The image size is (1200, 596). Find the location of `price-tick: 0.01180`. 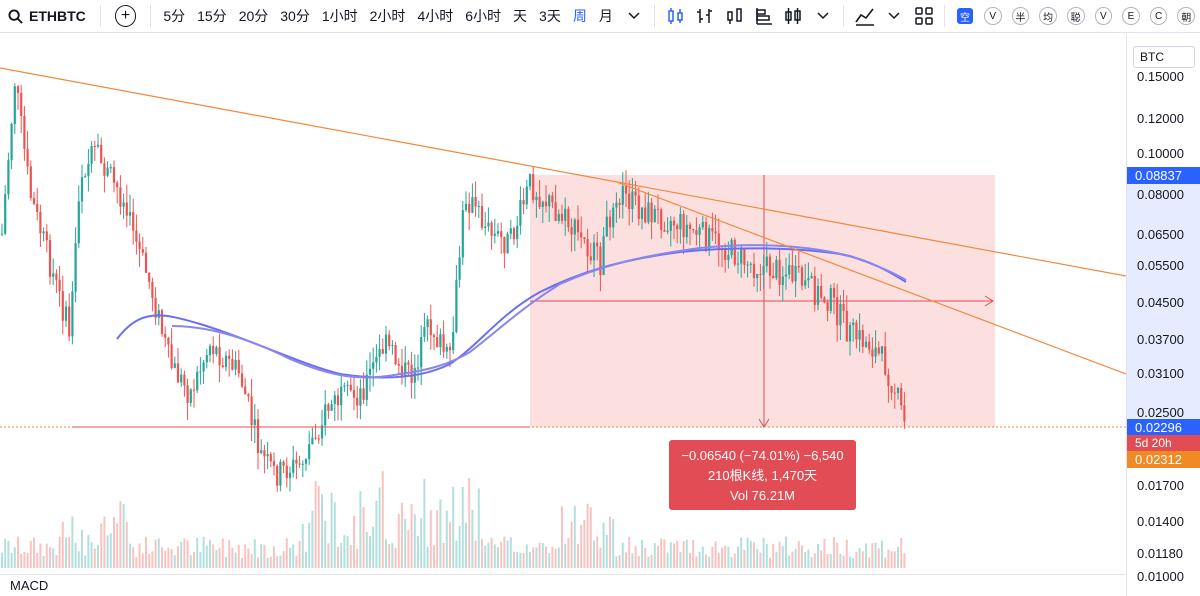

price-tick: 0.01180 is located at coordinates (1160, 553).